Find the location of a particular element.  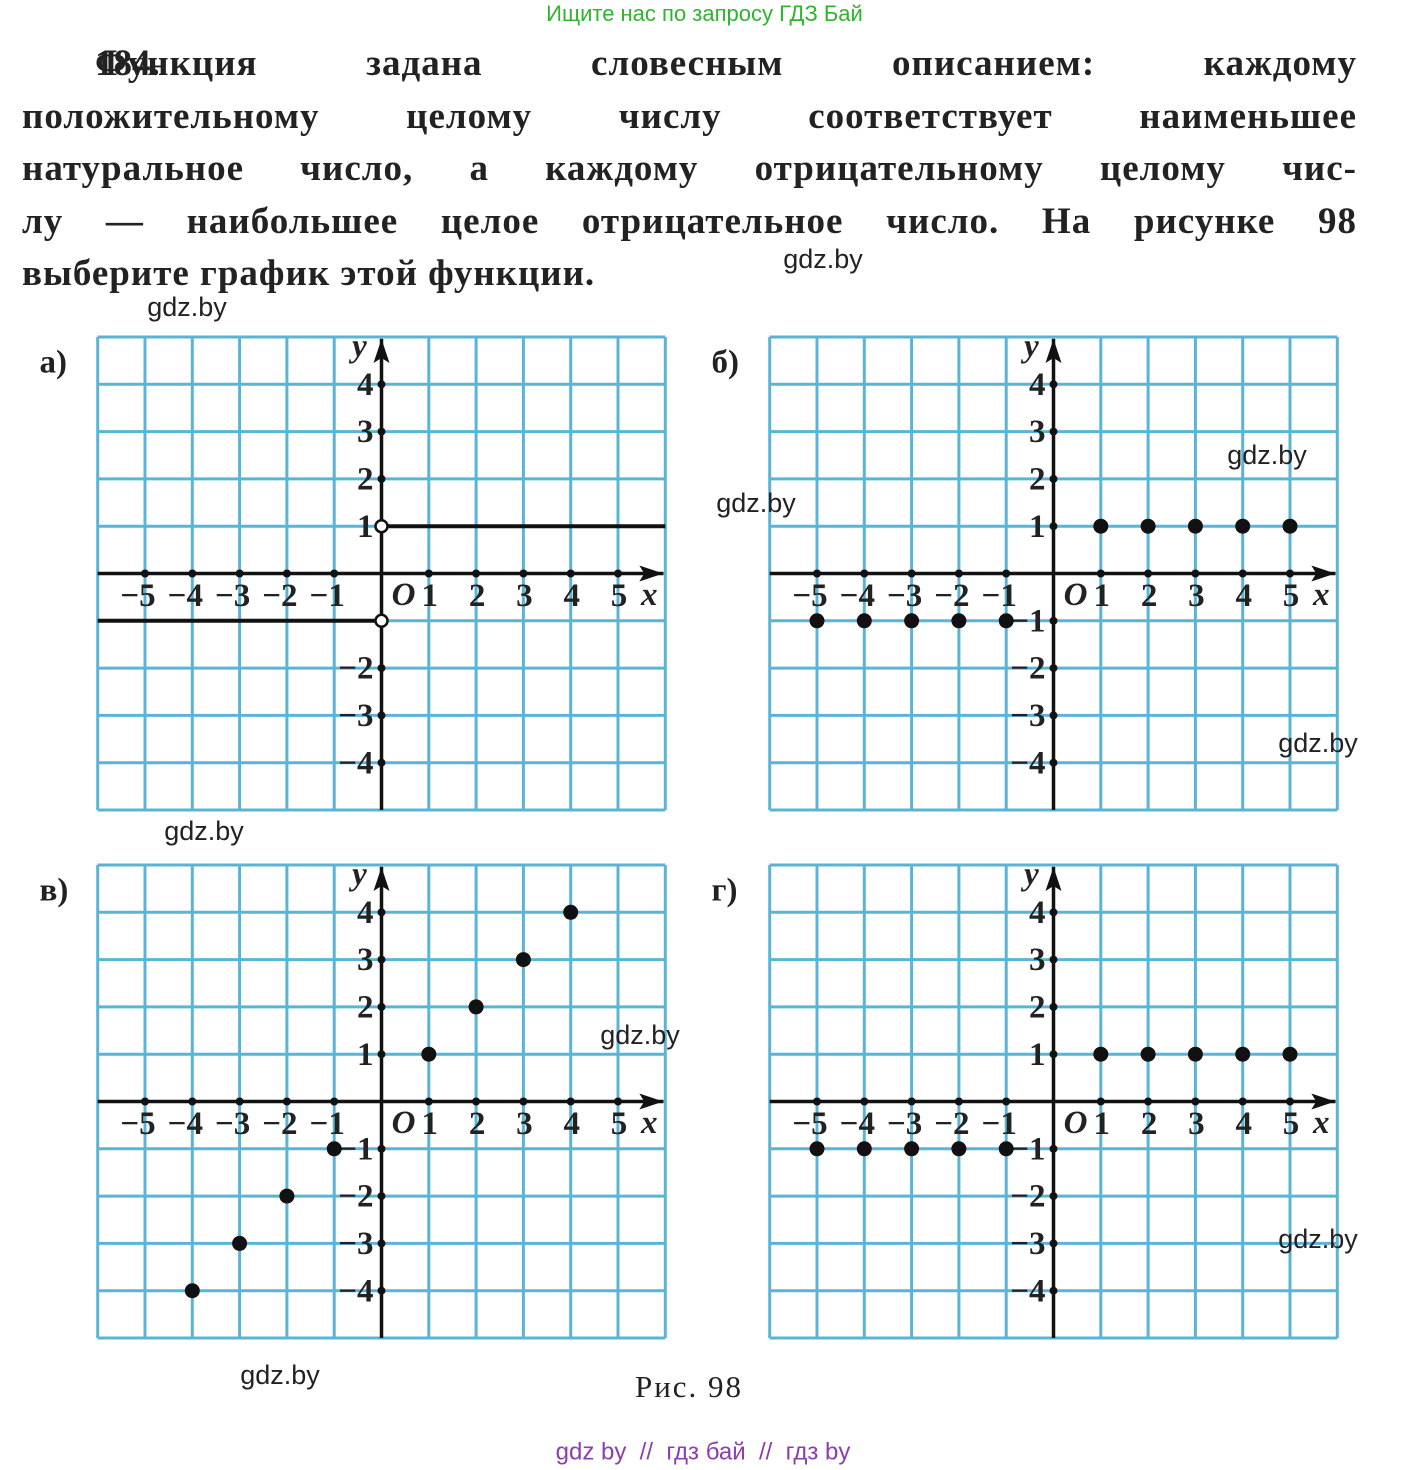

banner: Ищите нас по запросу ГДЗ Бай is located at coordinates (704, 13).